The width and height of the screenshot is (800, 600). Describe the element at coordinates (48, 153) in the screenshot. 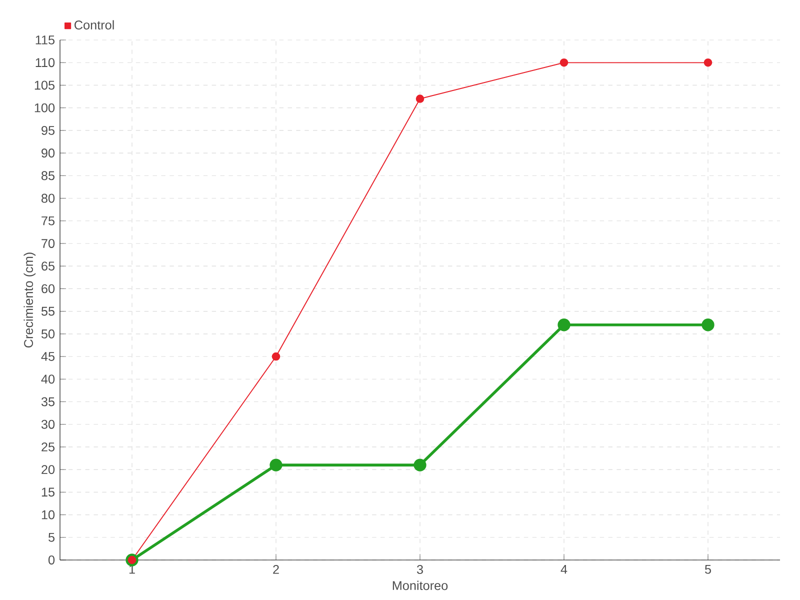

I see `y-tick-label: 90` at that location.